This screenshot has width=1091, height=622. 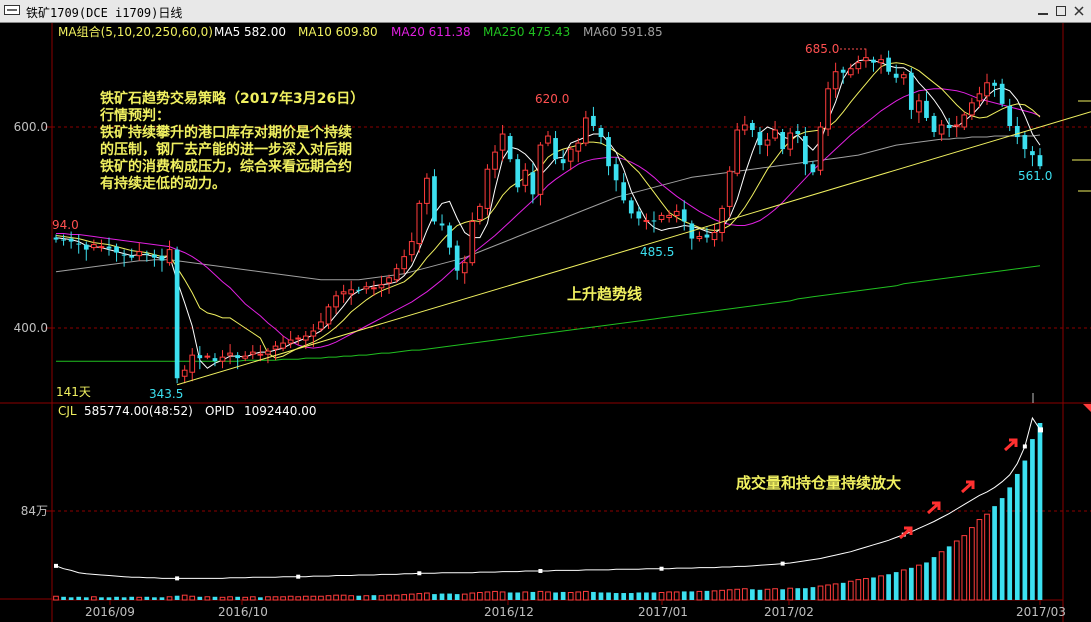 What do you see at coordinates (1079, 11) in the screenshot?
I see `close-icon` at bounding box center [1079, 11].